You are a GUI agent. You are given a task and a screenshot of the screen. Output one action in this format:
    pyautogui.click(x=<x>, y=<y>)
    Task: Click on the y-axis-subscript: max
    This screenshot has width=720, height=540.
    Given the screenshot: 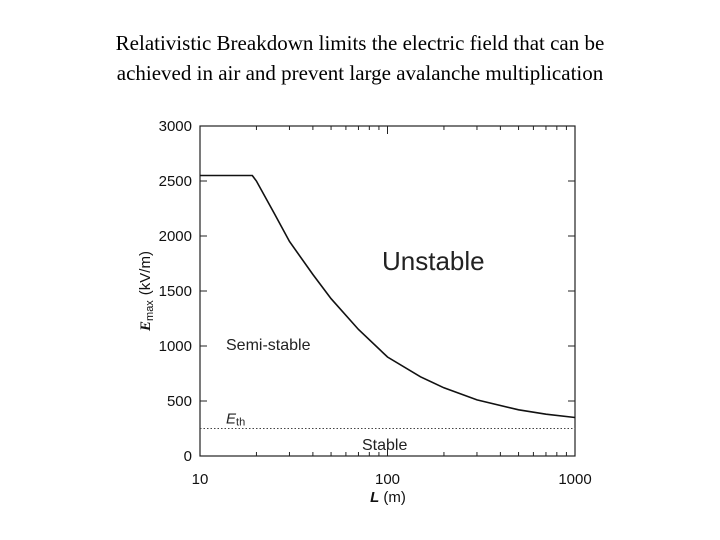 What is the action you would take?
    pyautogui.click(x=150, y=310)
    